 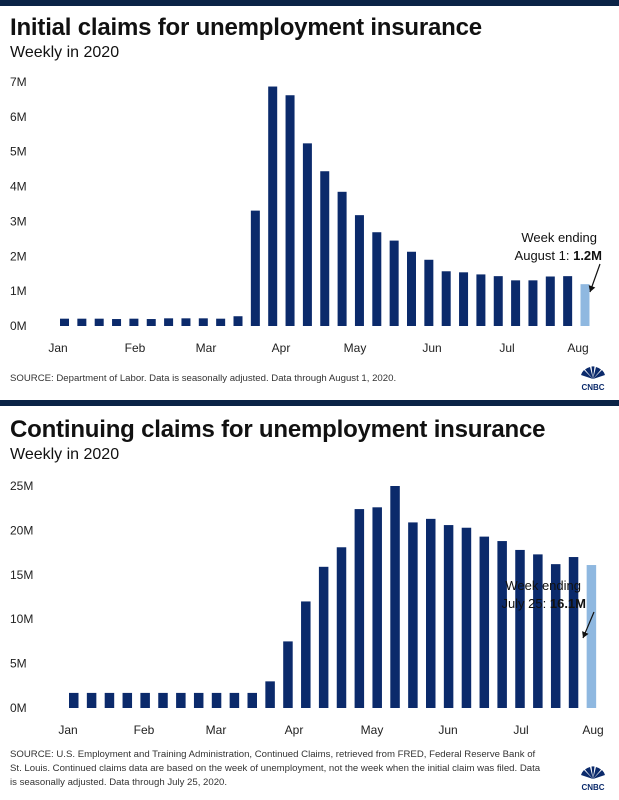 What do you see at coordinates (18, 187) in the screenshot?
I see `y-tick-label: 4M` at bounding box center [18, 187].